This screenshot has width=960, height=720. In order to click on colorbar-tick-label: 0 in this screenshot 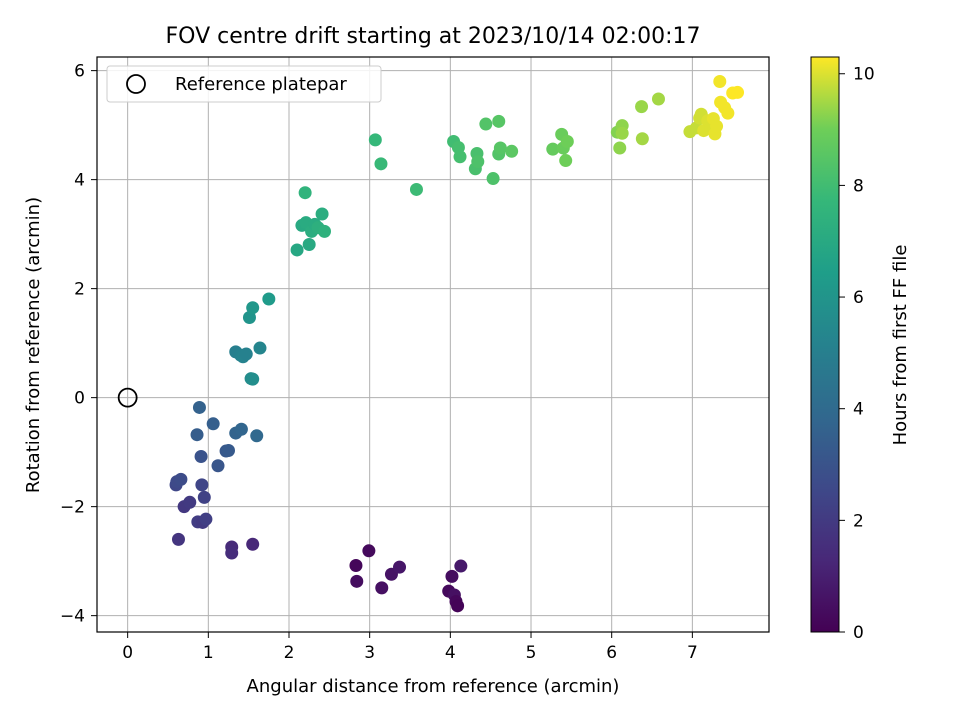, I will do `click(858, 633)`.